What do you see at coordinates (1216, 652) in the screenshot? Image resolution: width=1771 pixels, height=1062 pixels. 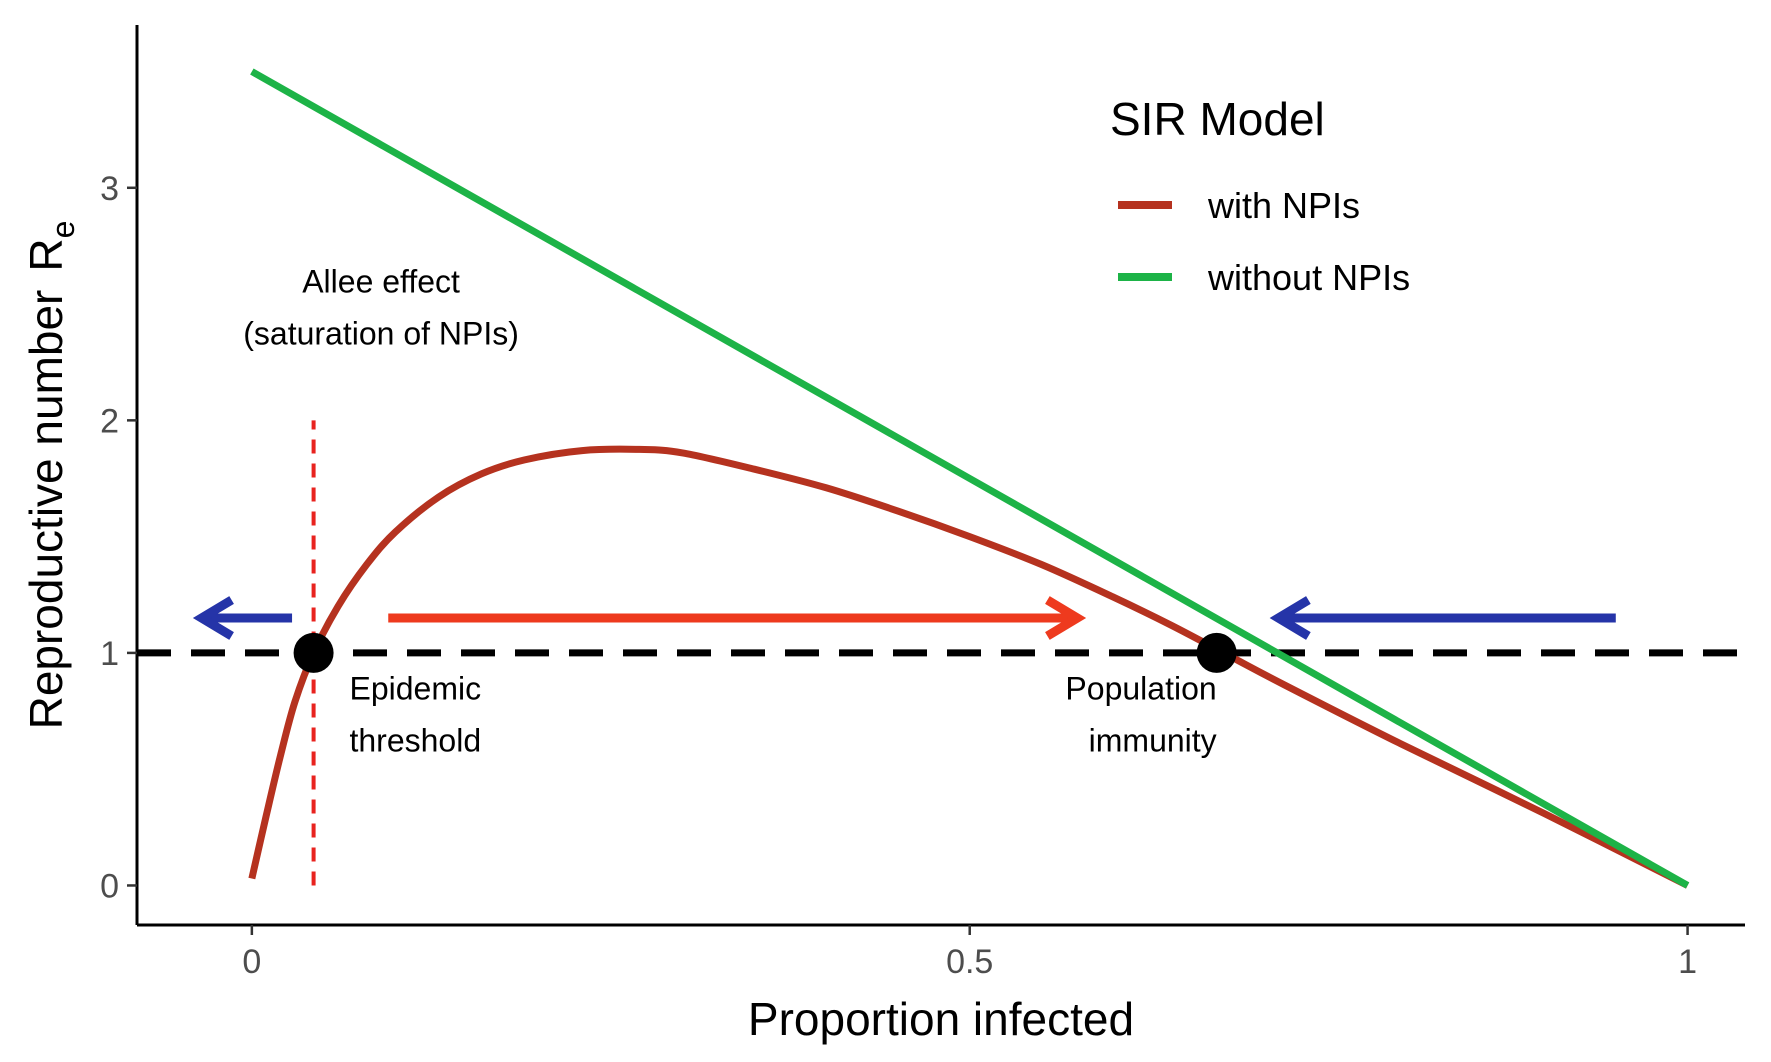 I see `population-immunity-point` at bounding box center [1216, 652].